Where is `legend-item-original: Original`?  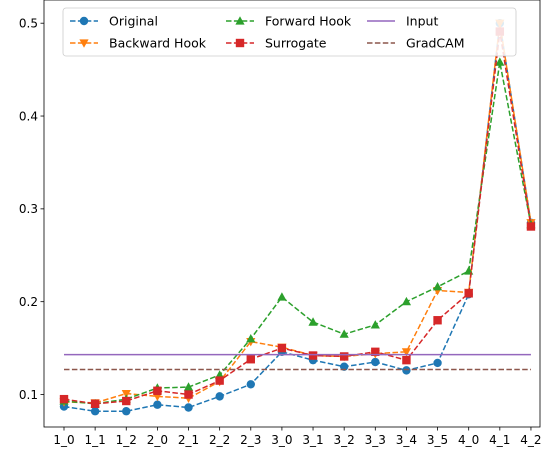
legend-item-original: Original is located at coordinates (114, 21).